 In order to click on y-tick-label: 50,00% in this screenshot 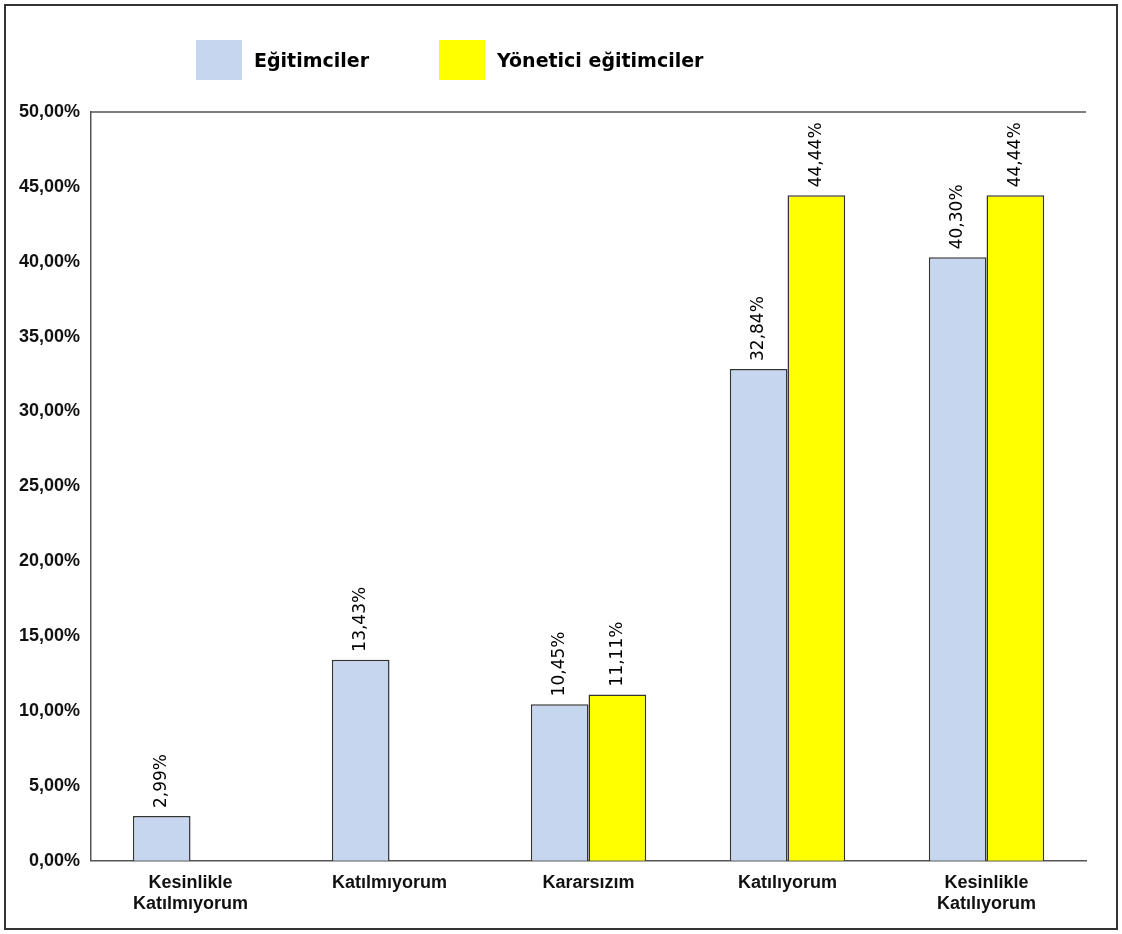, I will do `click(49, 110)`.